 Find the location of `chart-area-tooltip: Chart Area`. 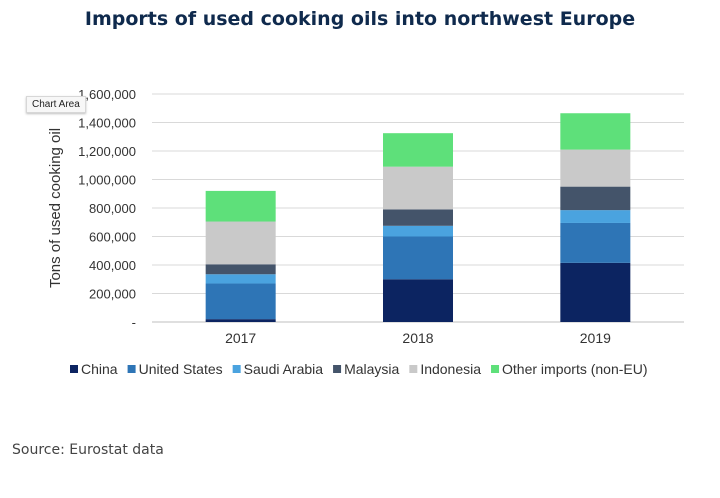

chart-area-tooltip: Chart Area is located at coordinates (56, 104).